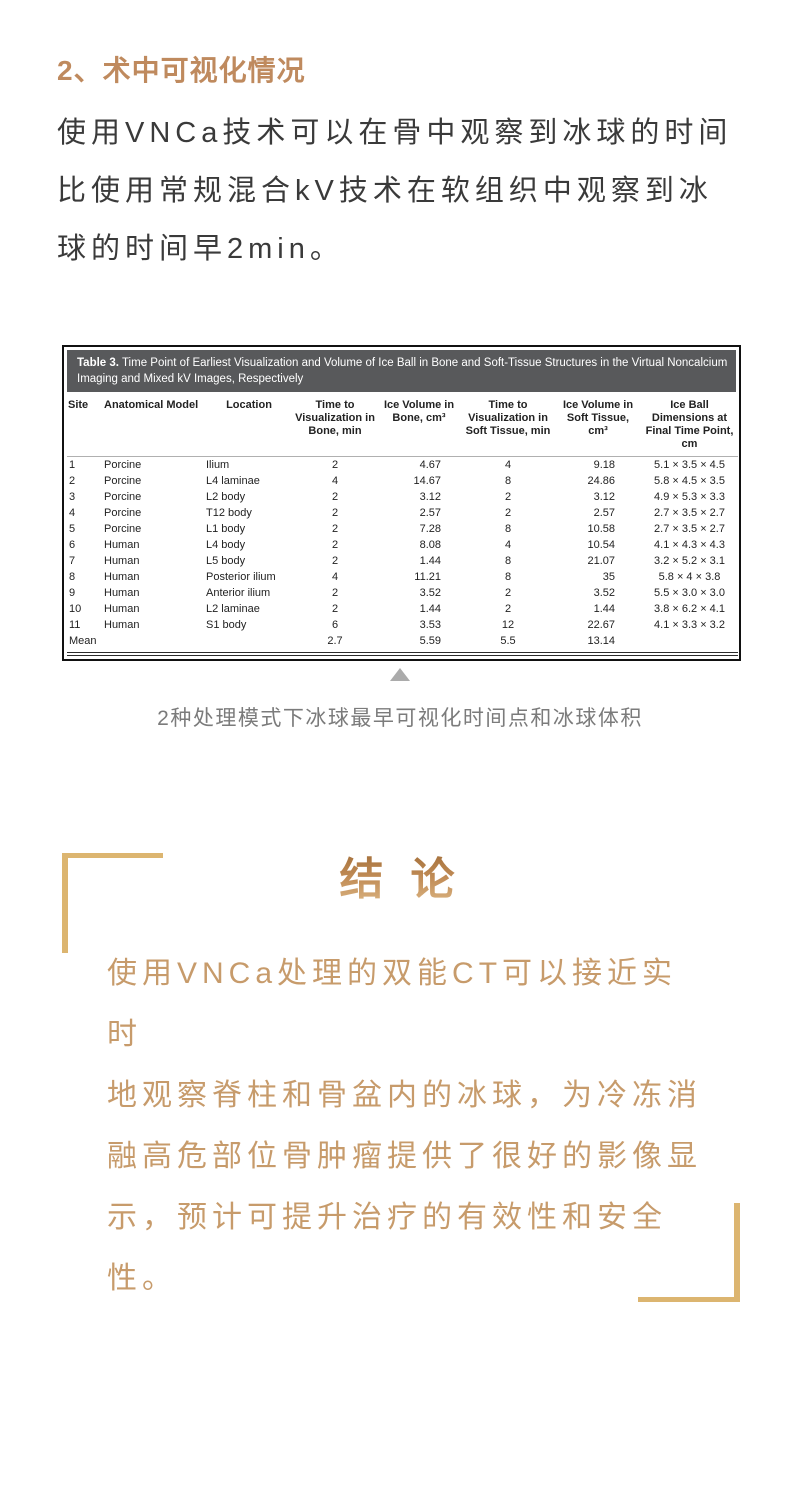  What do you see at coordinates (249, 644) in the screenshot?
I see `cell-location` at bounding box center [249, 644].